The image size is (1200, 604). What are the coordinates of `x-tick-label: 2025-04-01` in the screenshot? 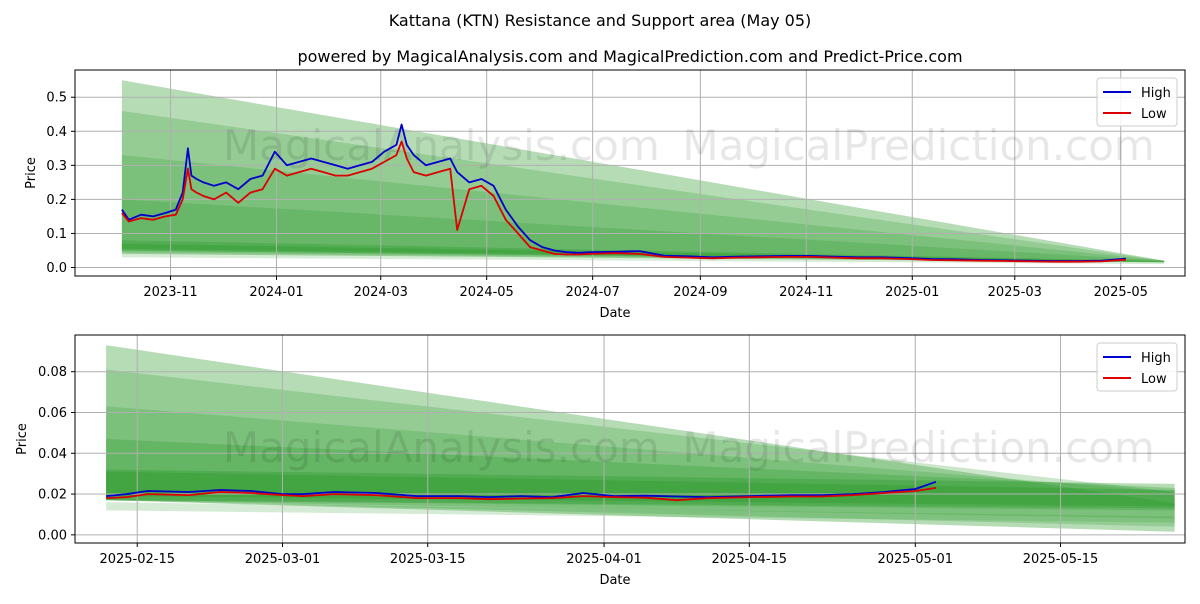 It's located at (604, 559).